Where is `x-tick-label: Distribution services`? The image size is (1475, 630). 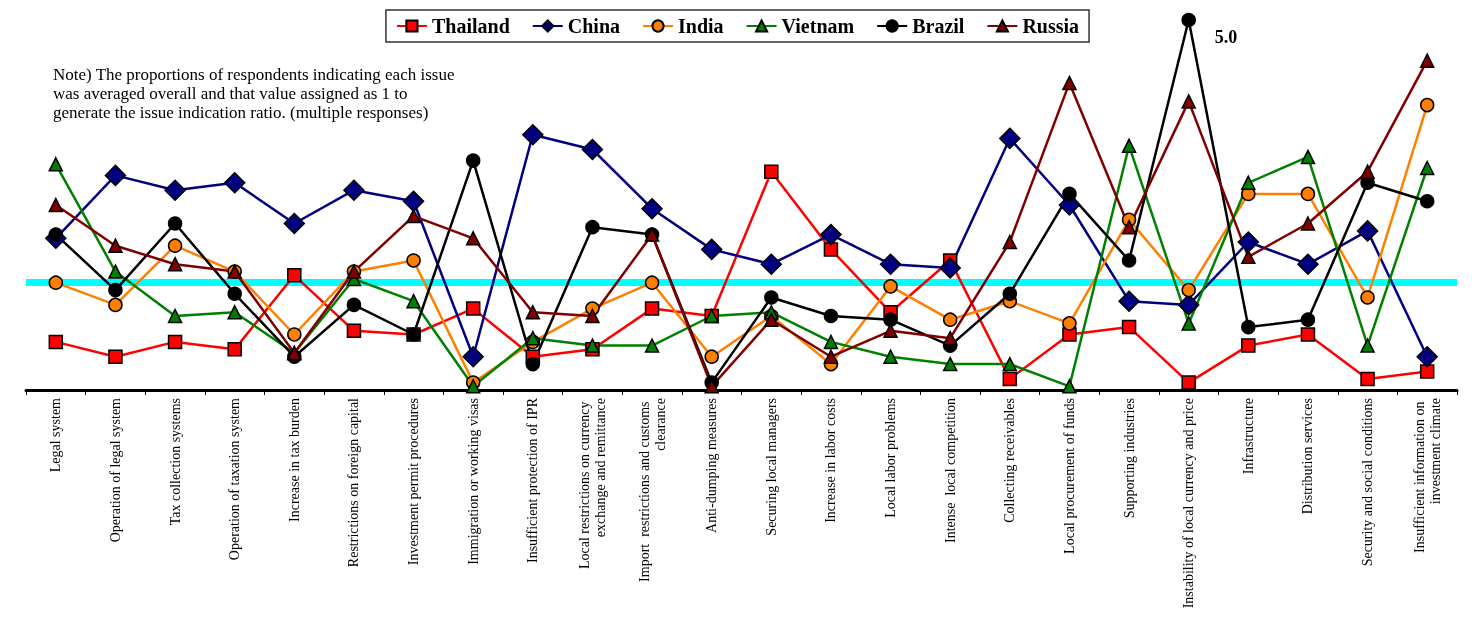 x-tick-label: Distribution services is located at coordinates (1308, 456).